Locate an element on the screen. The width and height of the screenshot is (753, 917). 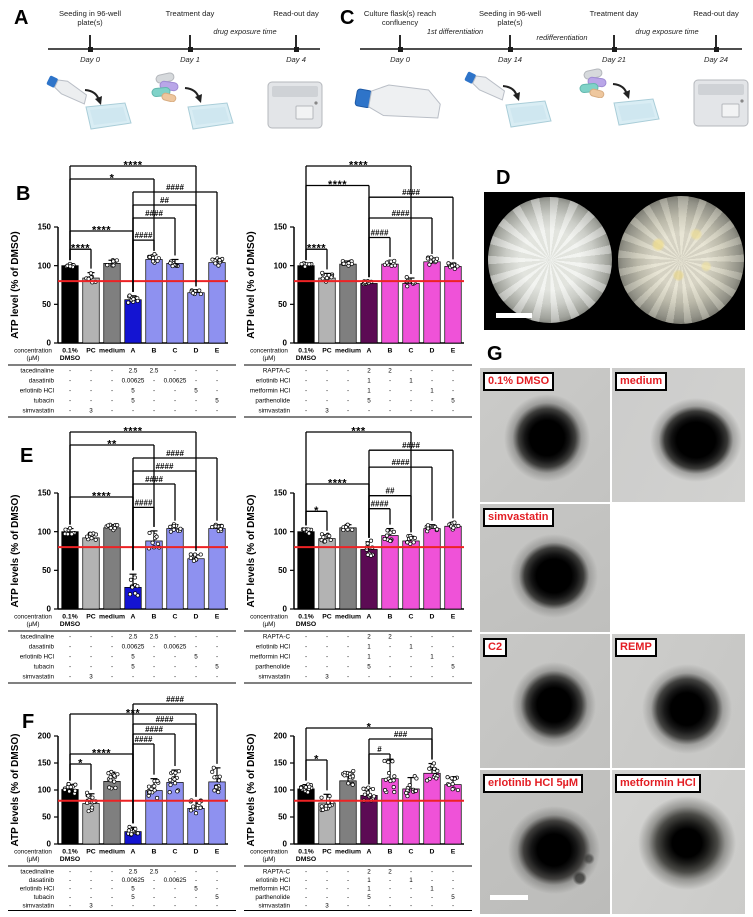
dose-row-name: erlotinib HCl is located at coordinates (37, 657).